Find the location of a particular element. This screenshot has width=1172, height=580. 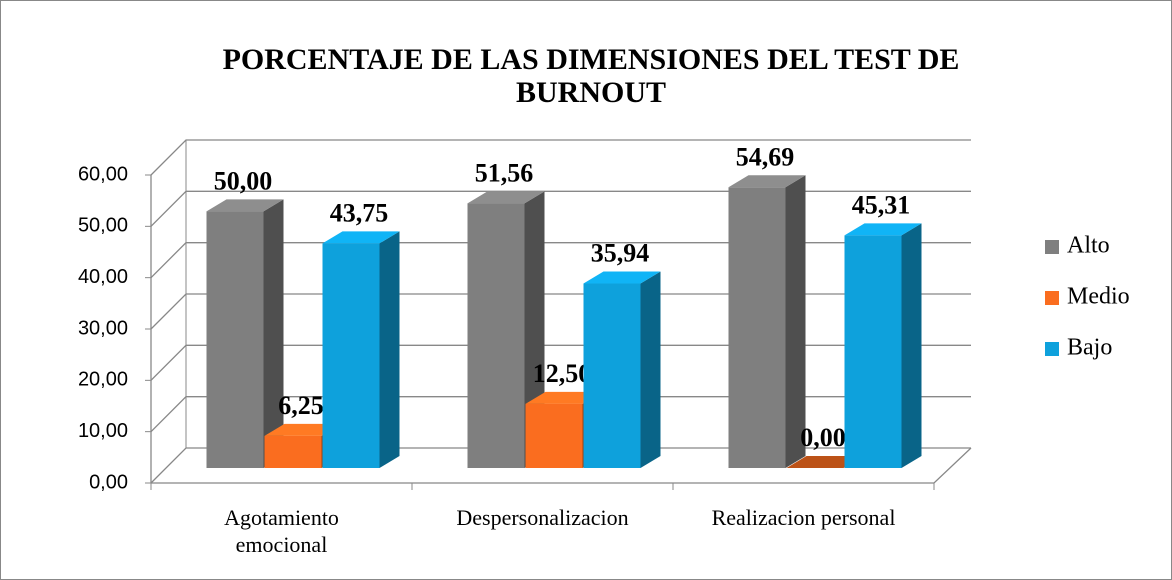

x-tick-label: Realizacion personal is located at coordinates (803, 517).